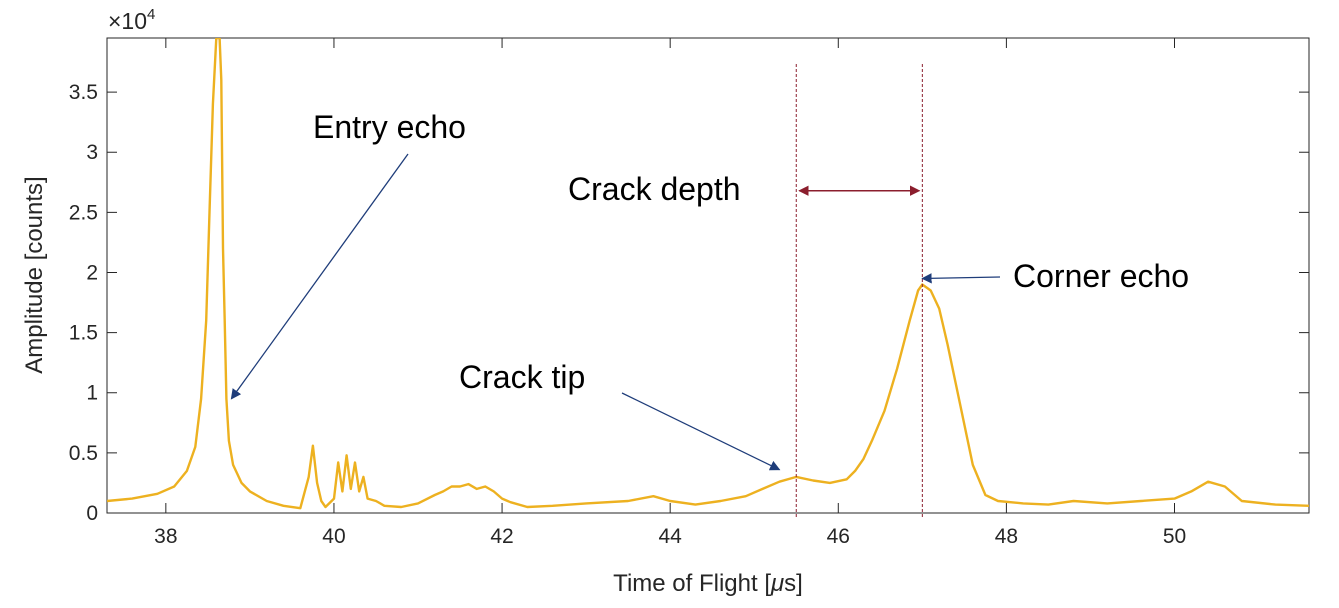 Image resolution: width=1339 pixels, height=608 pixels. What do you see at coordinates (838, 536) in the screenshot?
I see `x-tick-label: 46` at bounding box center [838, 536].